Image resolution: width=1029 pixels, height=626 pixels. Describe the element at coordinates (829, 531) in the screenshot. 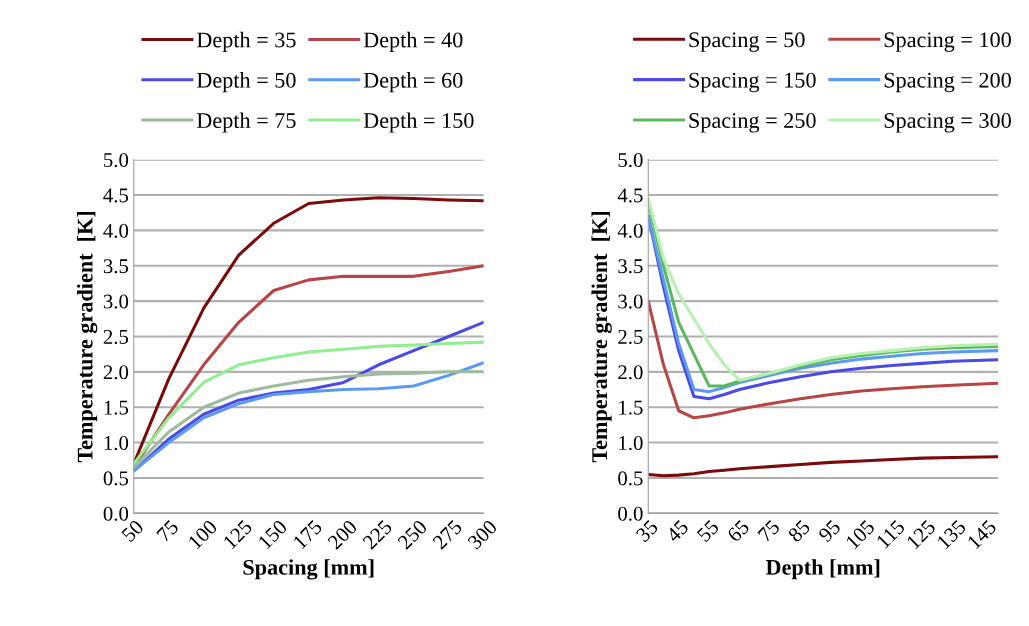

I see `x-tick-label: 95` at that location.